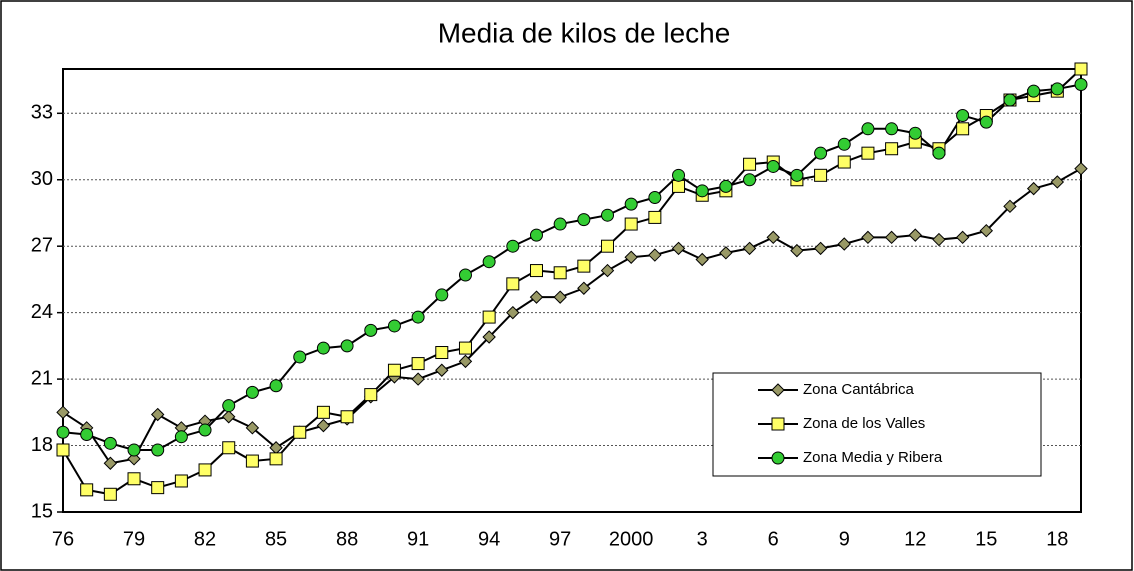 The width and height of the screenshot is (1134, 571). What do you see at coordinates (42, 445) in the screenshot?
I see `y-tick-label: 18` at bounding box center [42, 445].